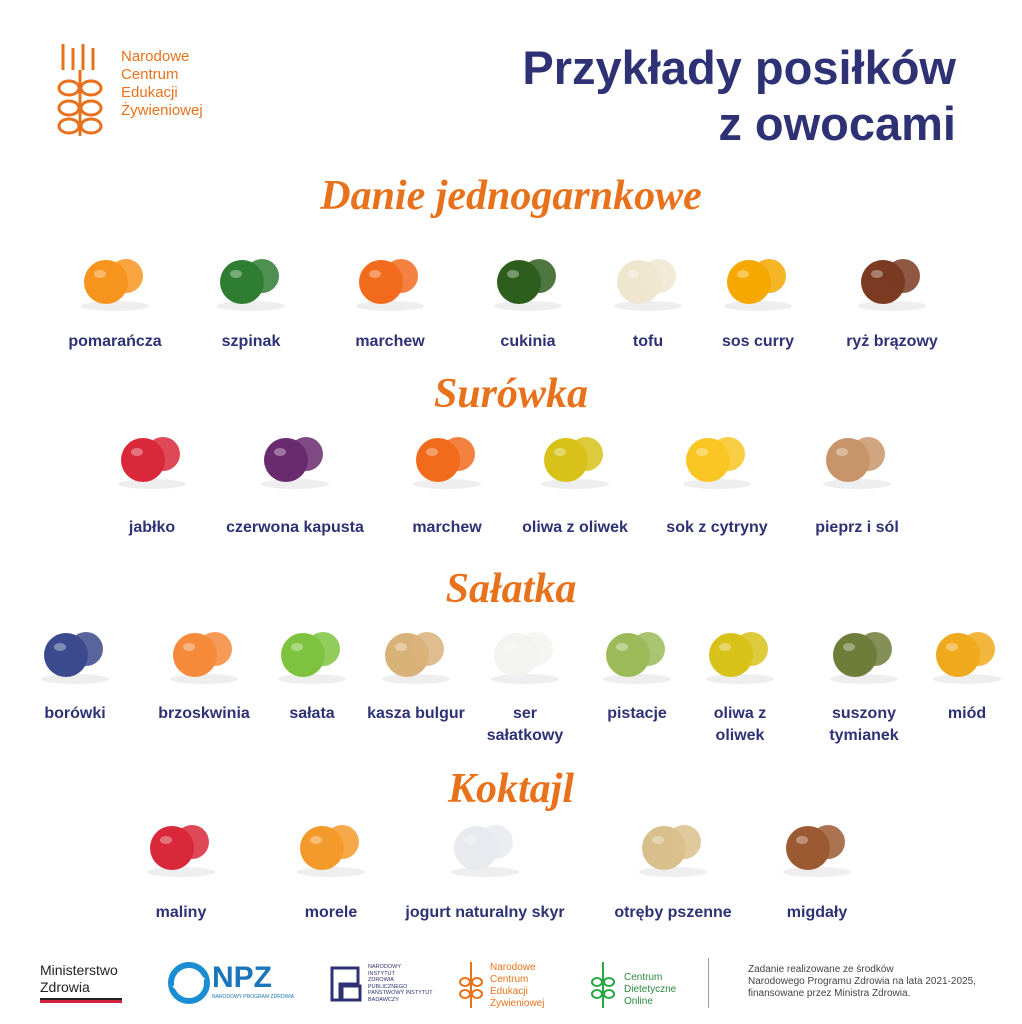 This screenshot has width=1022, height=1024. Describe the element at coordinates (739, 96) in the screenshot. I see `title: Przykłady posiłków z owocami` at that location.